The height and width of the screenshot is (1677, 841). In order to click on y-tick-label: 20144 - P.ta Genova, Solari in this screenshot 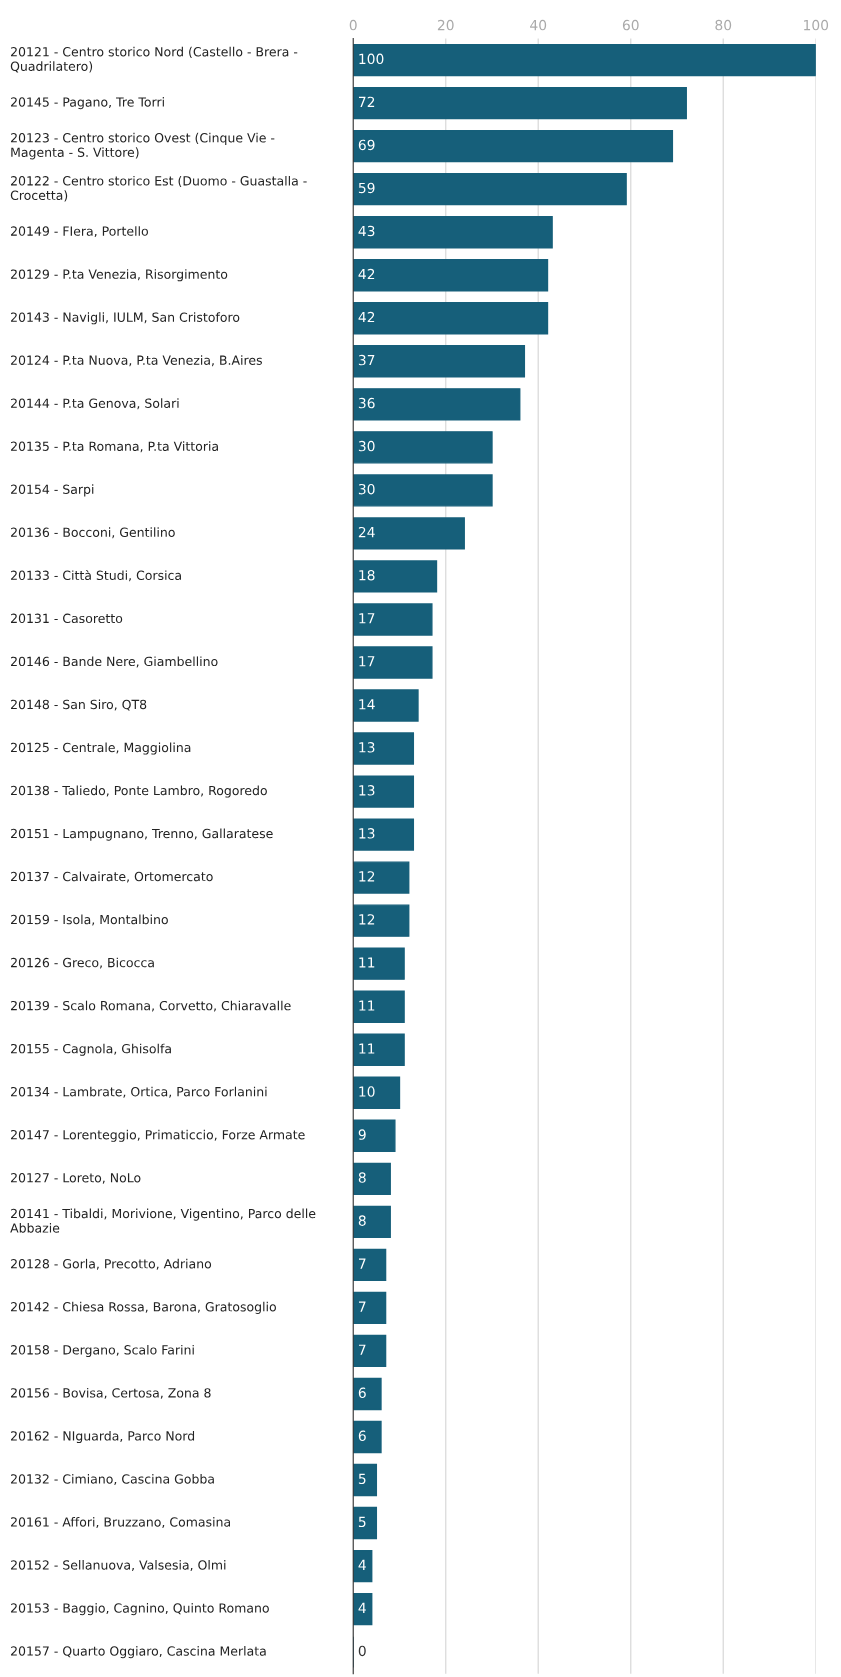, I will do `click(95, 404)`.